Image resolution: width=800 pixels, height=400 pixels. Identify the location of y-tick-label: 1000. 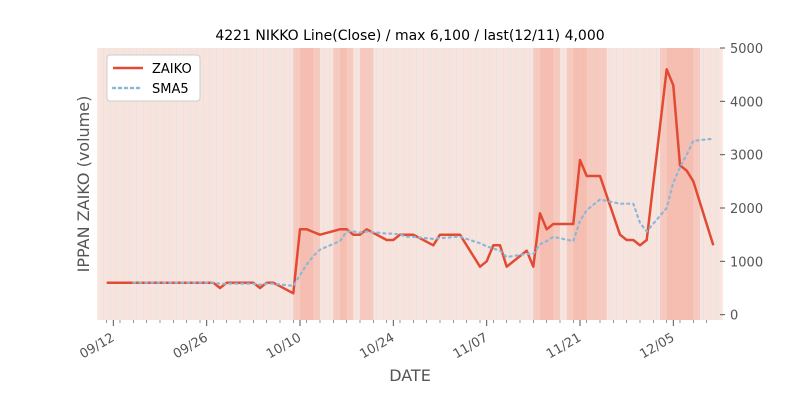
(746, 262).